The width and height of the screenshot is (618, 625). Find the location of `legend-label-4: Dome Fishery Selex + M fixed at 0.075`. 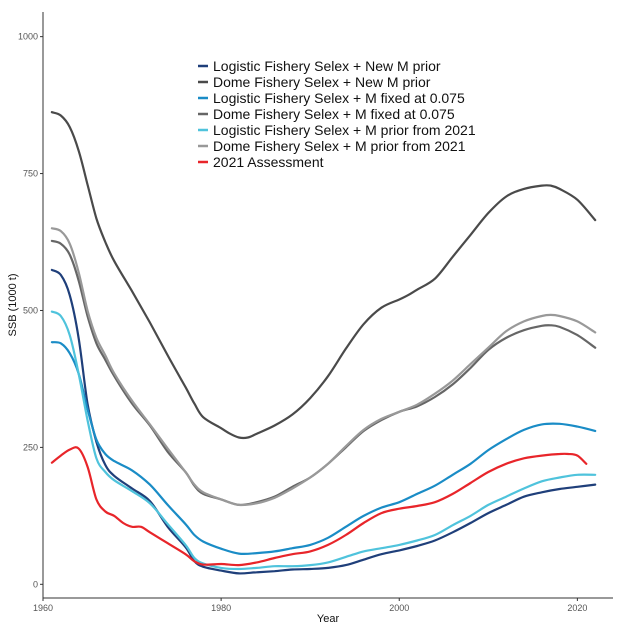

legend-label-4: Dome Fishery Selex + M fixed at 0.075 is located at coordinates (334, 114).